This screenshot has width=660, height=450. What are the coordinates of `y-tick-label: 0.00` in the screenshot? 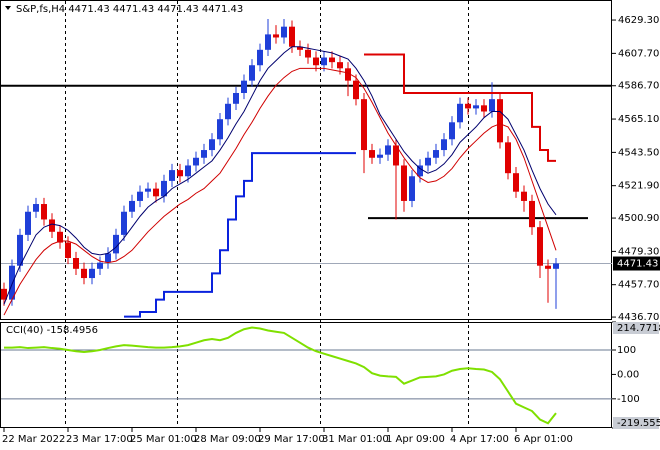 It's located at (628, 374).